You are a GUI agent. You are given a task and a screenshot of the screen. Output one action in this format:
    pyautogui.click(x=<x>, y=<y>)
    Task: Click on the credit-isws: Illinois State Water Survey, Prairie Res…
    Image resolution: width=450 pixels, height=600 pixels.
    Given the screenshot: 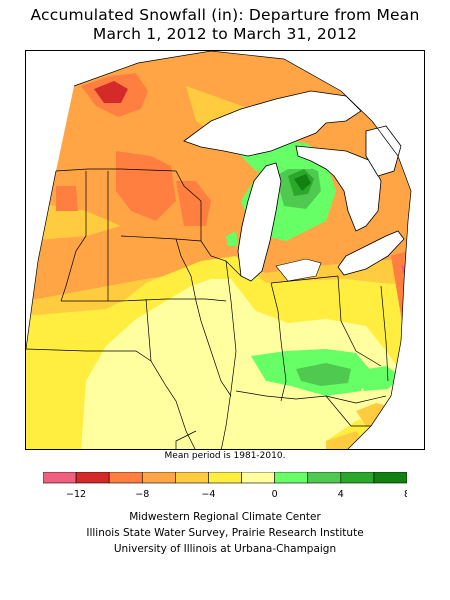 What is the action you would take?
    pyautogui.click(x=225, y=533)
    